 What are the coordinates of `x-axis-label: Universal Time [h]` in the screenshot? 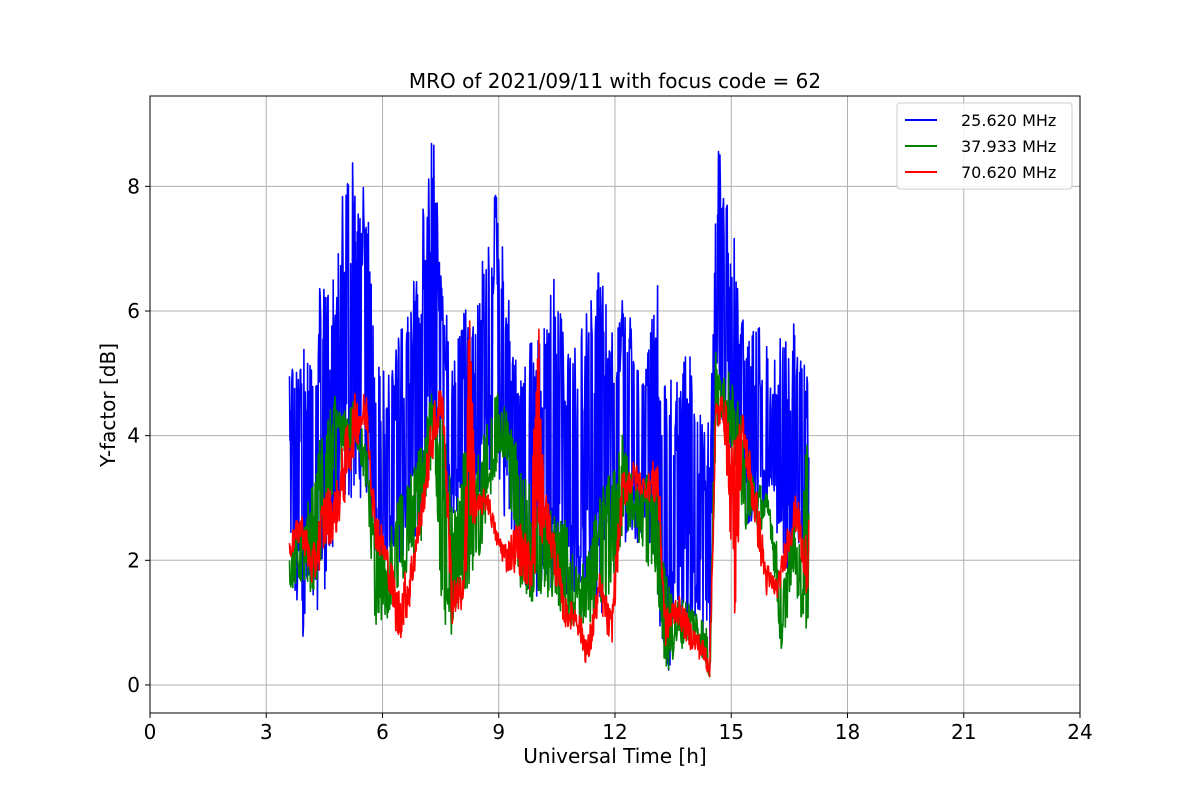 It's located at (614, 756).